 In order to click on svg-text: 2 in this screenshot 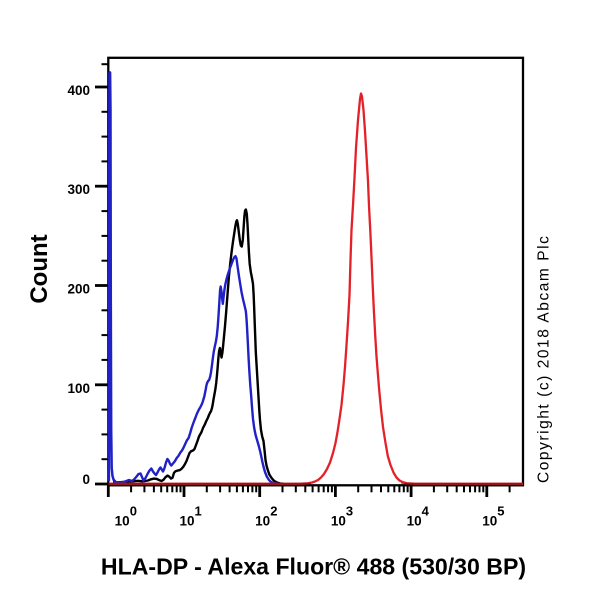, I will do `click(273, 510)`.